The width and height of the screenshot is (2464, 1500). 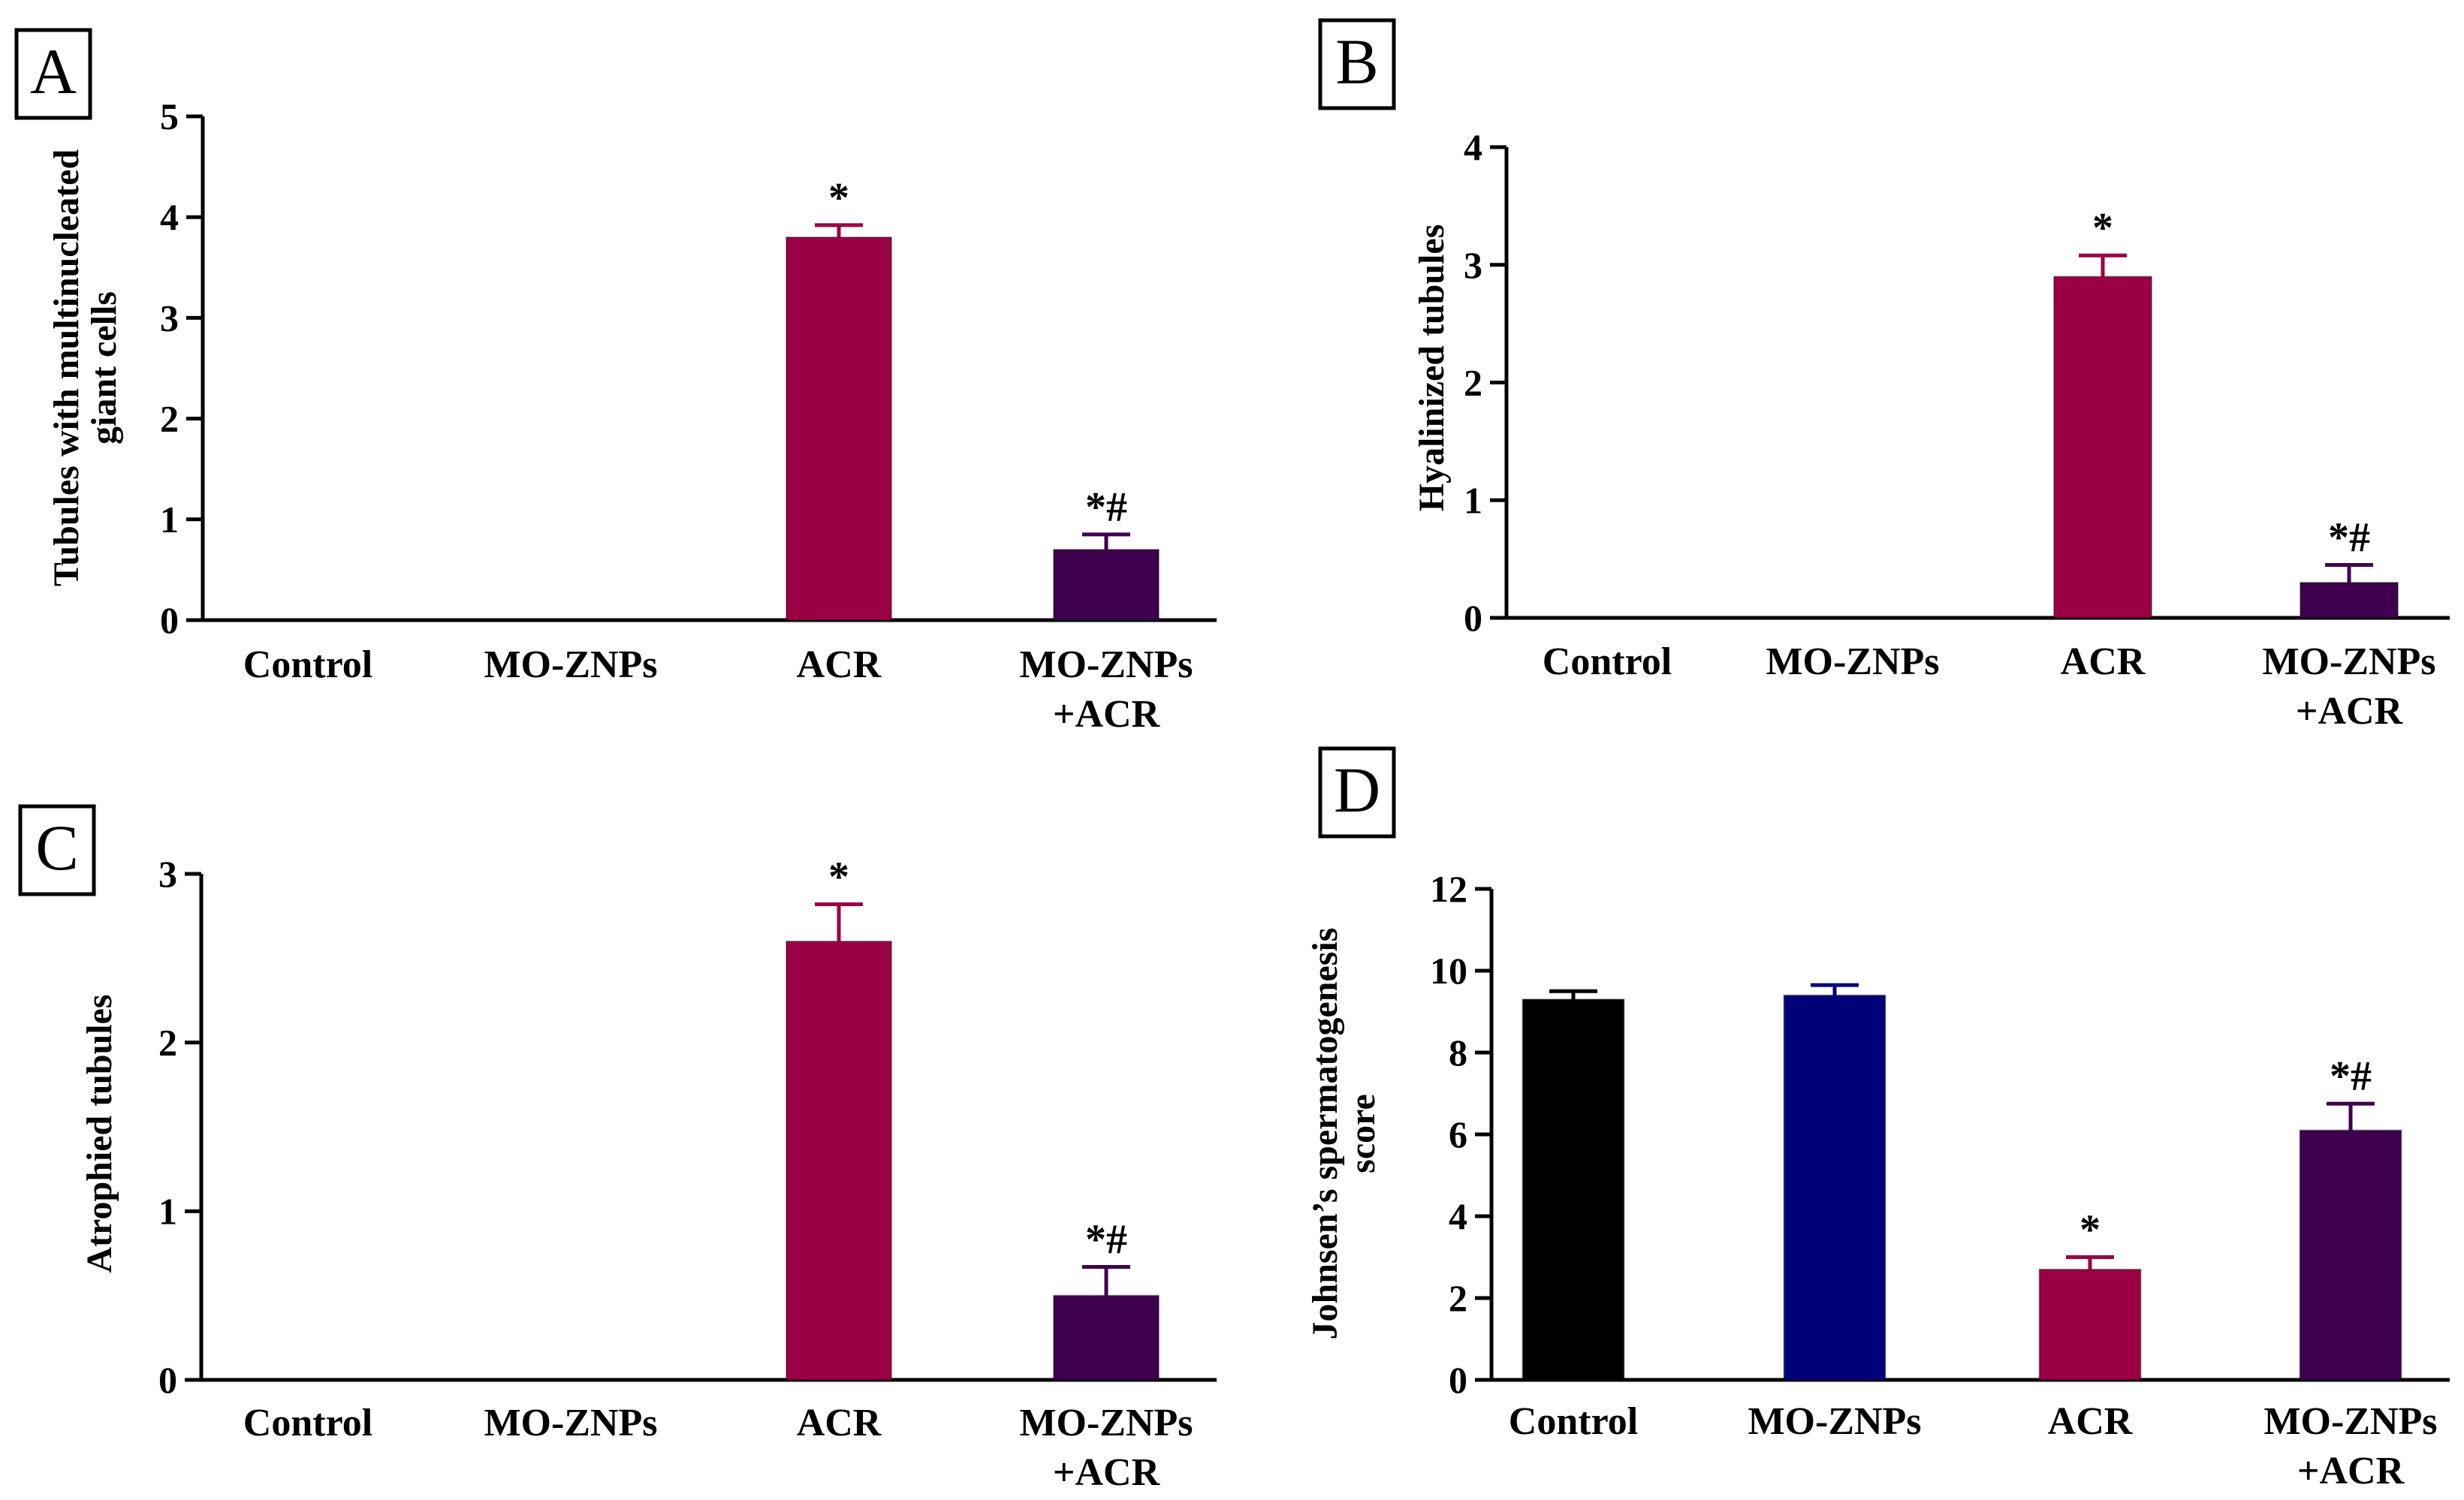 I want to click on y-axis-label: Johnsen’s spermatogenesisscore, so click(x=1344, y=1134).